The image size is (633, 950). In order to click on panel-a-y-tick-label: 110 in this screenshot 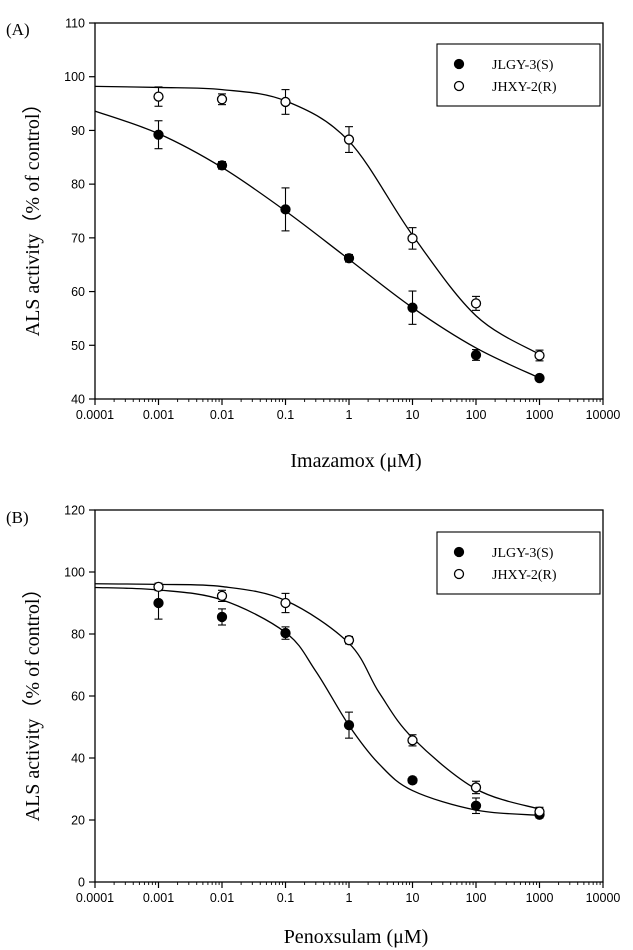, I will do `click(75, 24)`.